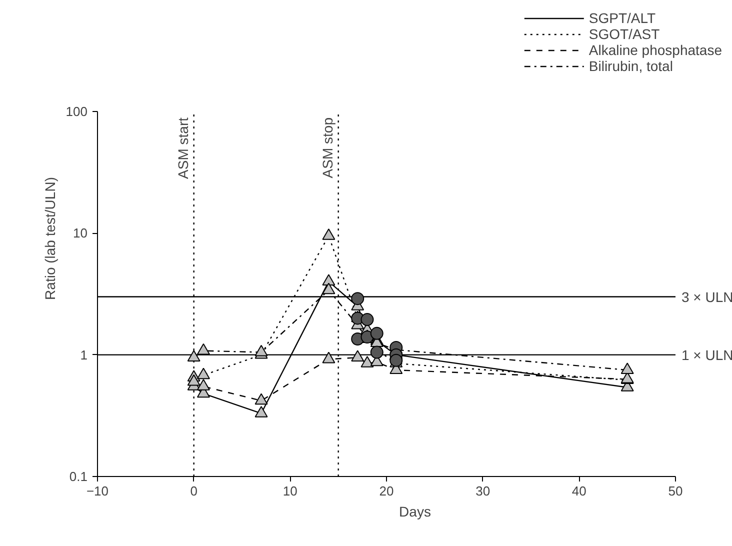 The height and width of the screenshot is (546, 732). I want to click on legend-label: Alkaline phosphatase, so click(655, 50).